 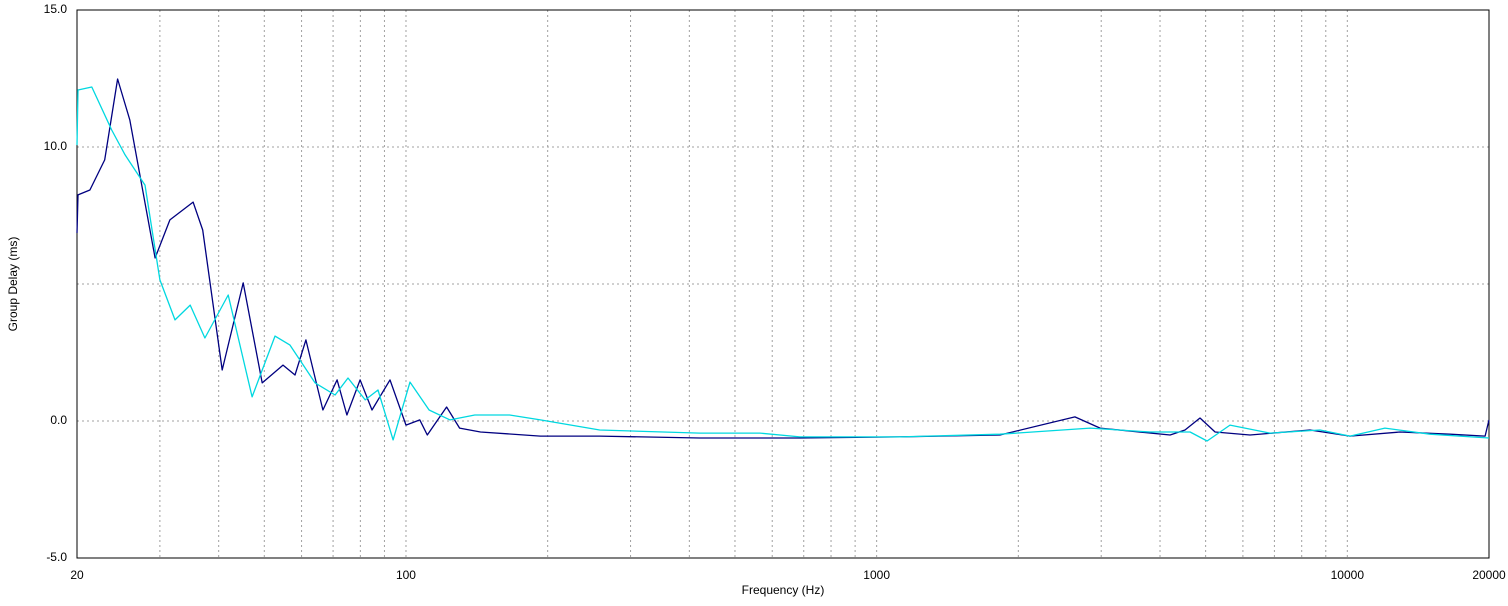 I want to click on y-tick-label: 10.0, so click(x=56, y=146).